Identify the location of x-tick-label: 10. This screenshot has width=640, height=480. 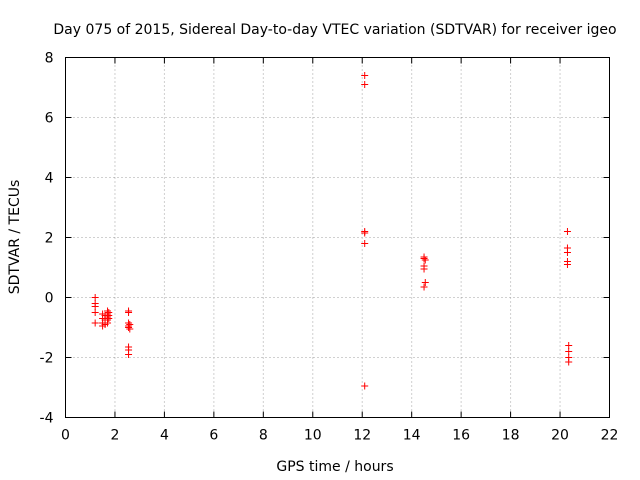
(313, 436).